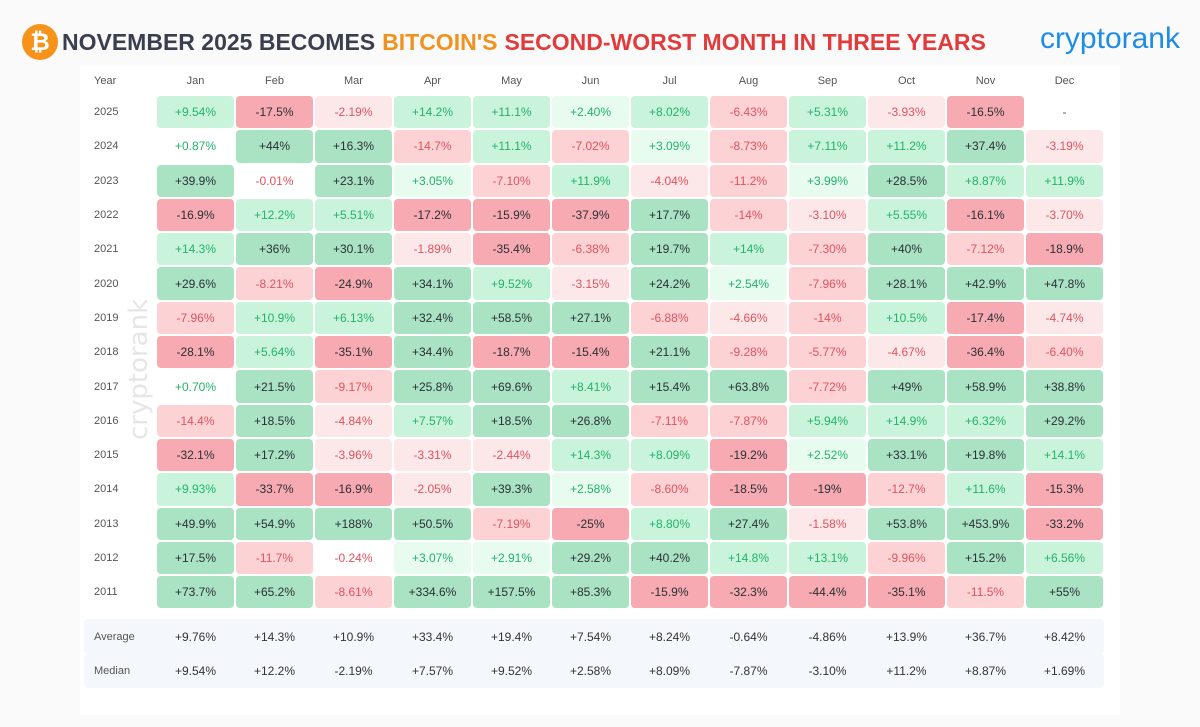 The image size is (1200, 727). What do you see at coordinates (669, 670) in the screenshot?
I see `cell-median-jul: +8.09%` at bounding box center [669, 670].